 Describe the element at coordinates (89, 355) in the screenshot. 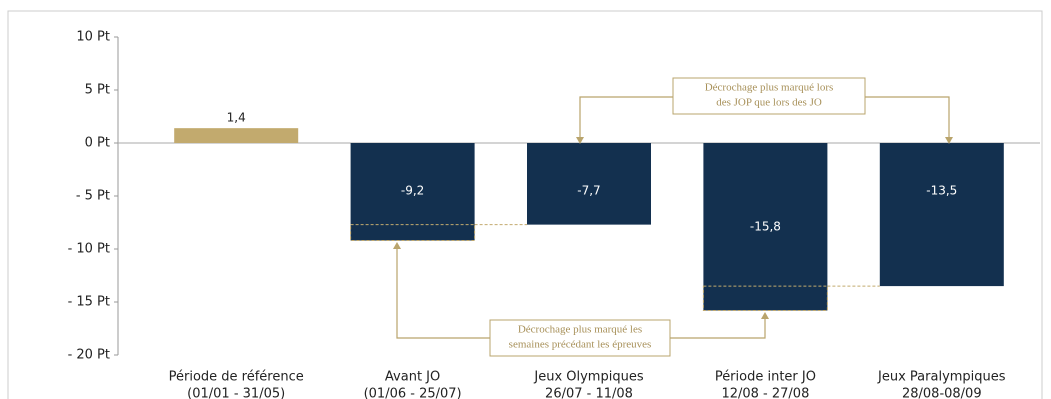

I see `y-tick-label: - 20 Pt` at that location.